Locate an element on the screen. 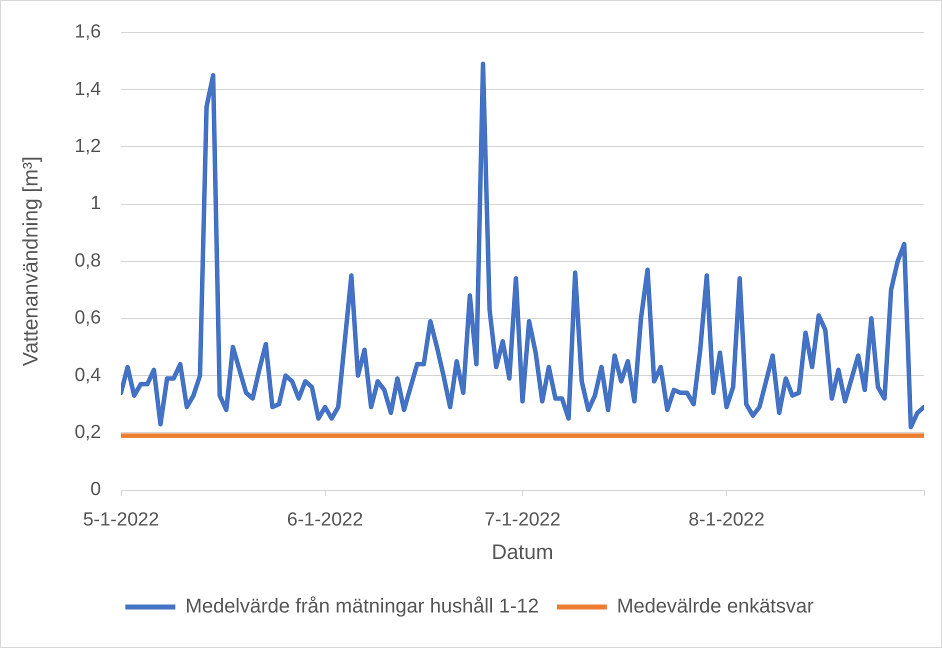  y-tick-label: 0,2 is located at coordinates (87, 433).